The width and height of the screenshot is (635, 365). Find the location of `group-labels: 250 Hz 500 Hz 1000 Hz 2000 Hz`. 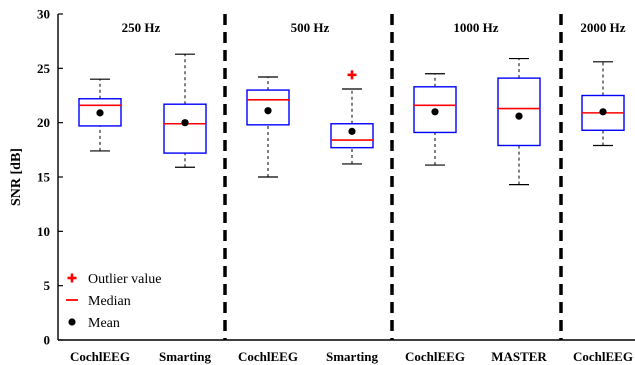

group-labels: 250 Hz 500 Hz 1000 Hz 2000 Hz is located at coordinates (374, 27).